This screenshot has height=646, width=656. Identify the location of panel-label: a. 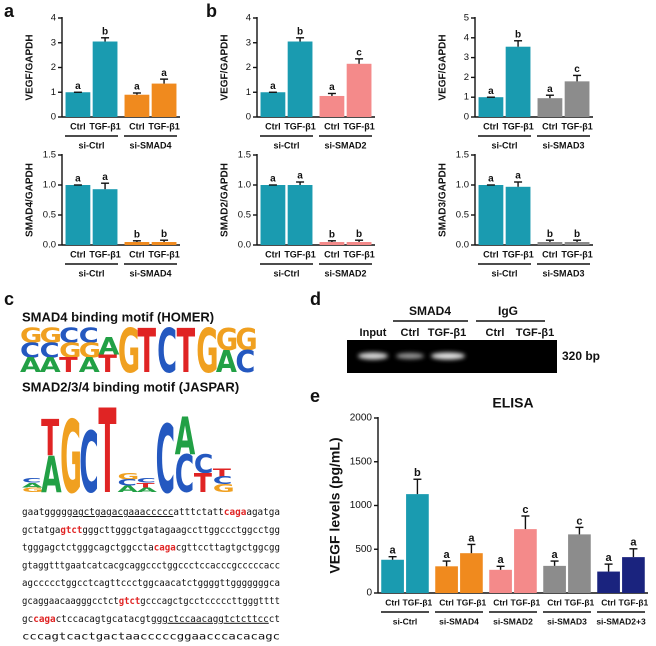
(9, 11).